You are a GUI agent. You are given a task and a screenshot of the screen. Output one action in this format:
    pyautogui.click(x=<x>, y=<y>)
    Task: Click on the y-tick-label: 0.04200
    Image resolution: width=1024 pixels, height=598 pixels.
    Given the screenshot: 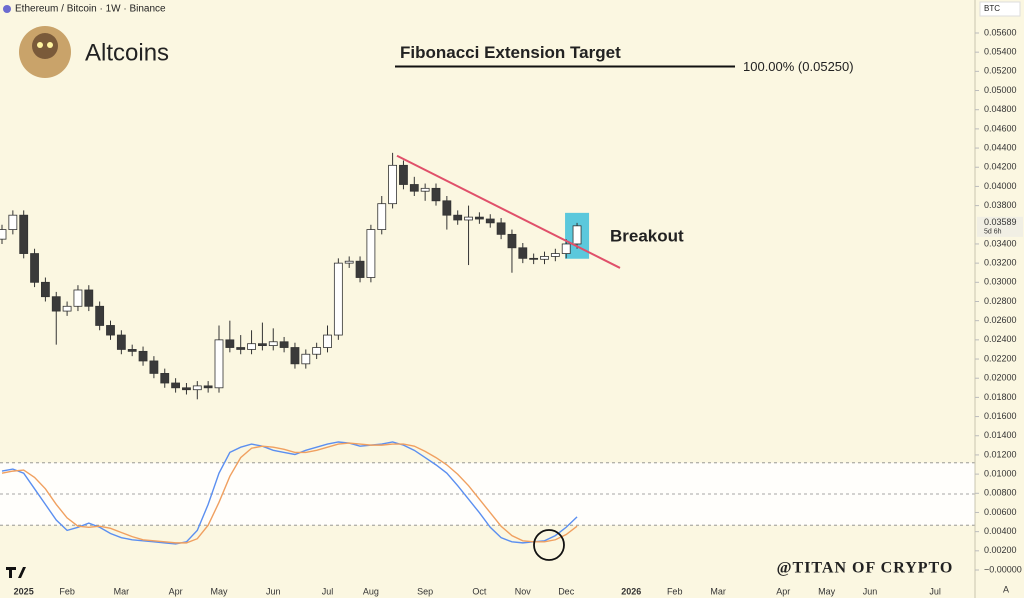 What is the action you would take?
    pyautogui.click(x=1000, y=167)
    